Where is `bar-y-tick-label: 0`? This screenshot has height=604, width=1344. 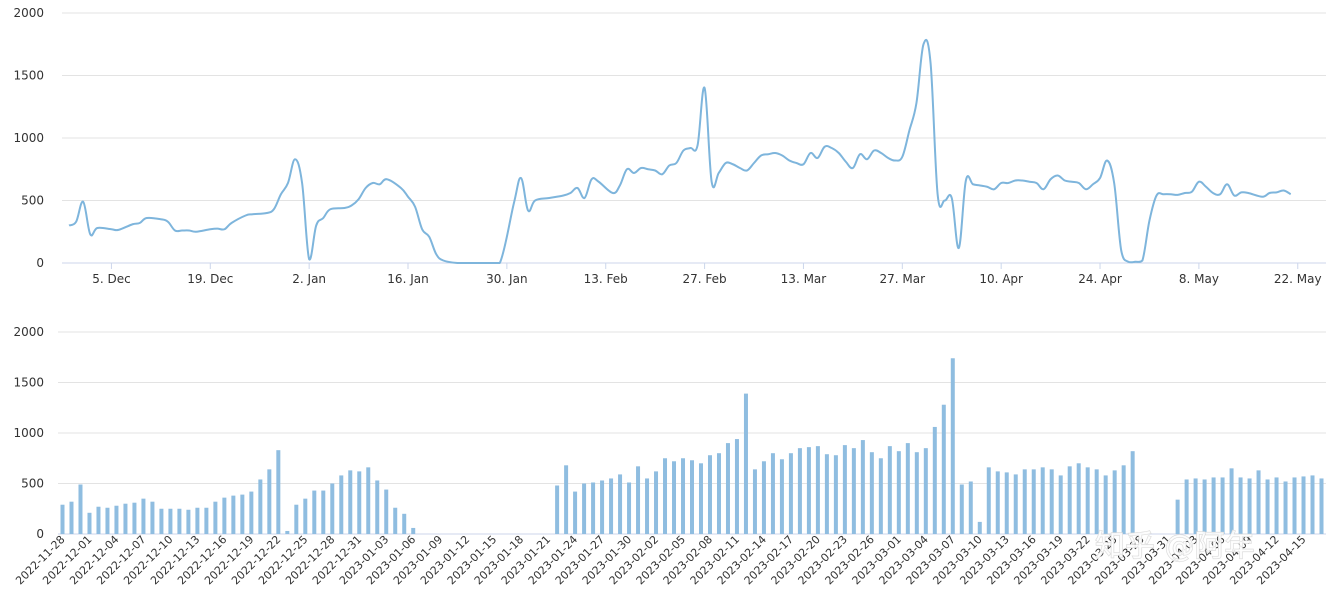 bar-y-tick-label: 0 is located at coordinates (40, 534).